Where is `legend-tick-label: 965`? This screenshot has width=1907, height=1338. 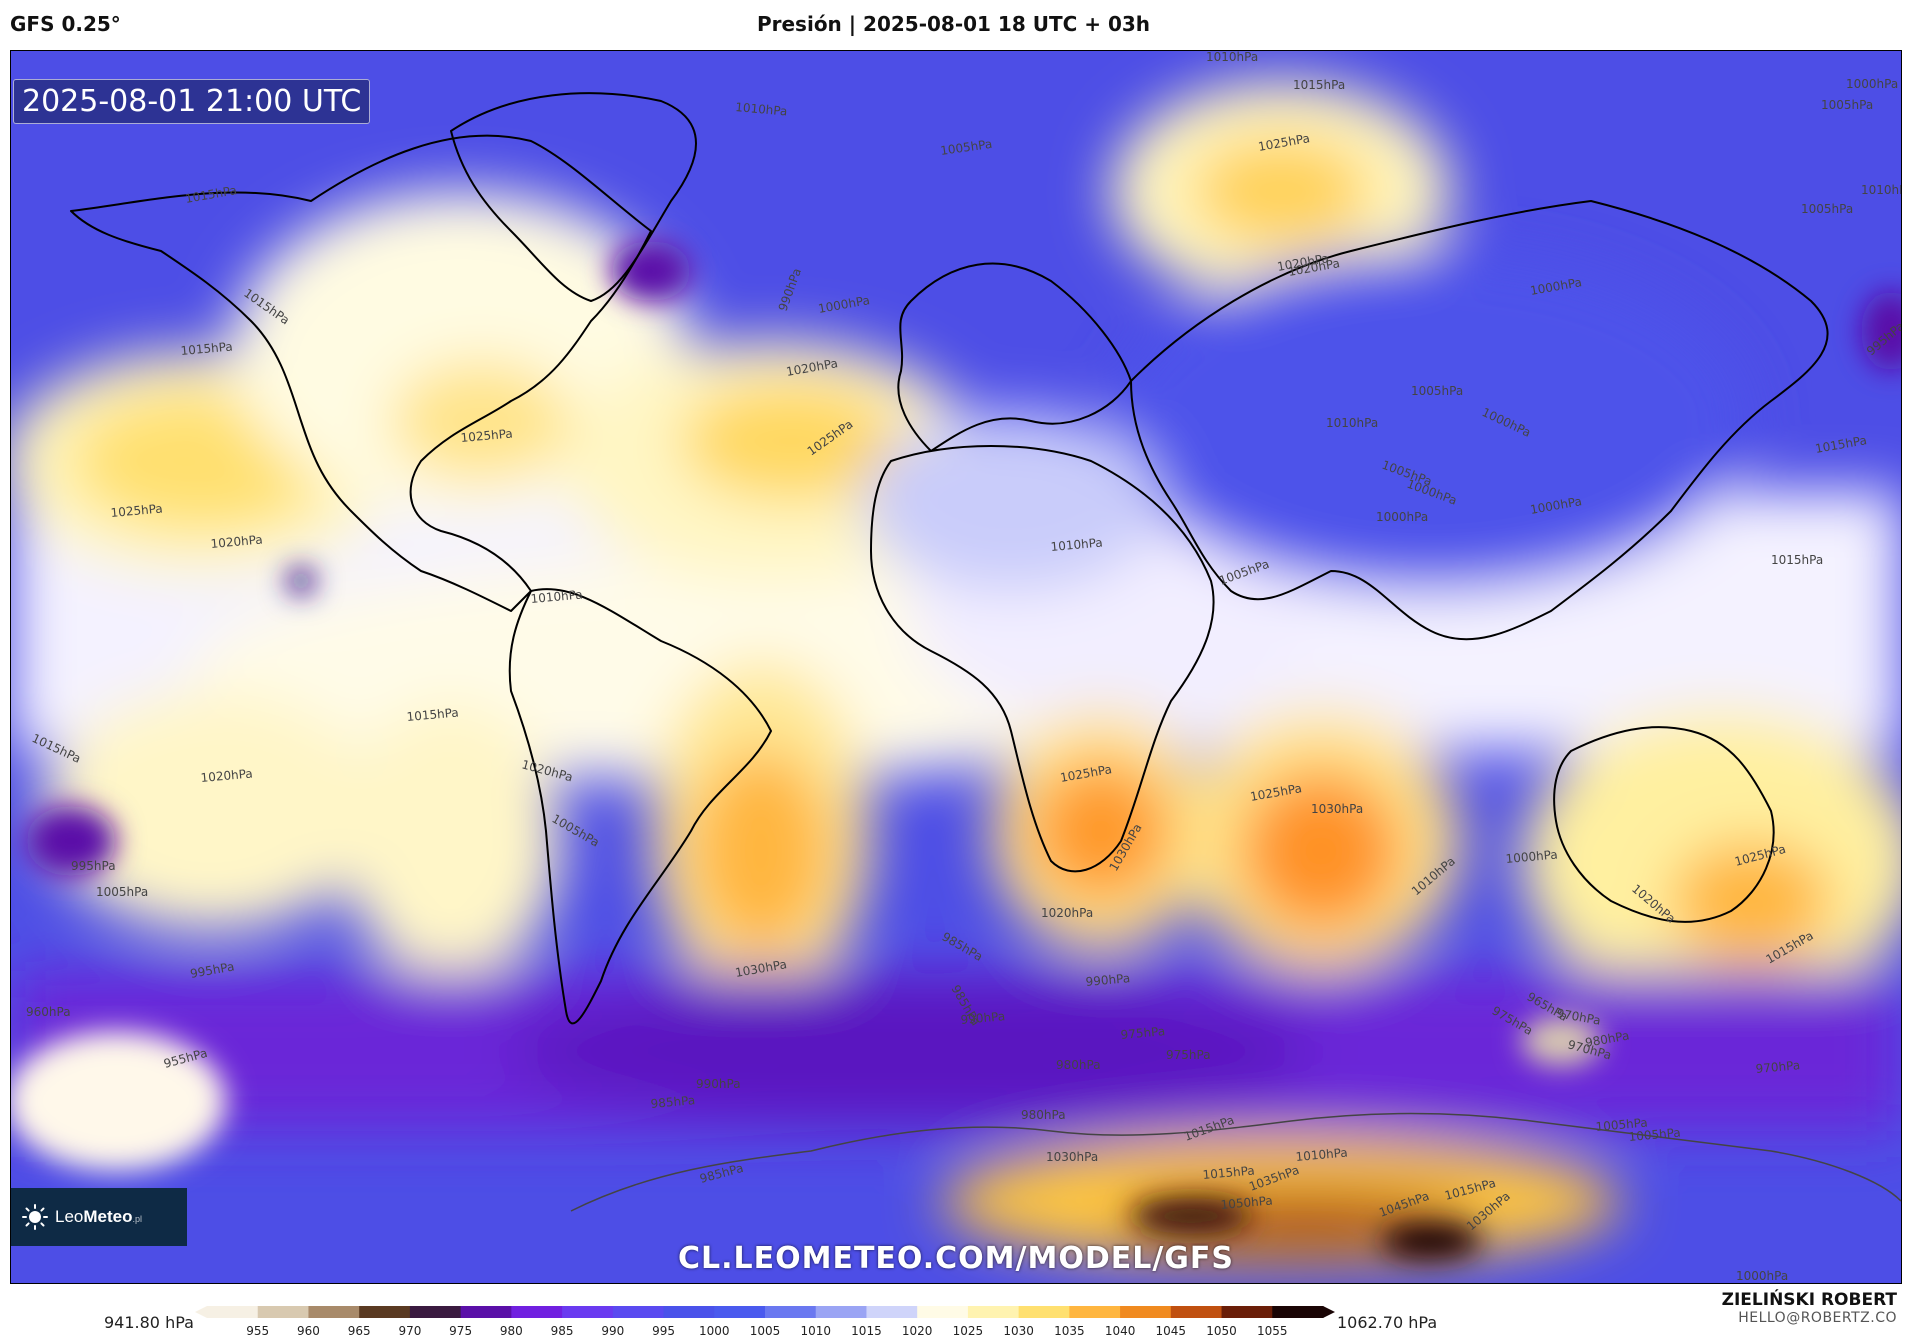 legend-tick-label: 965 is located at coordinates (359, 1331).